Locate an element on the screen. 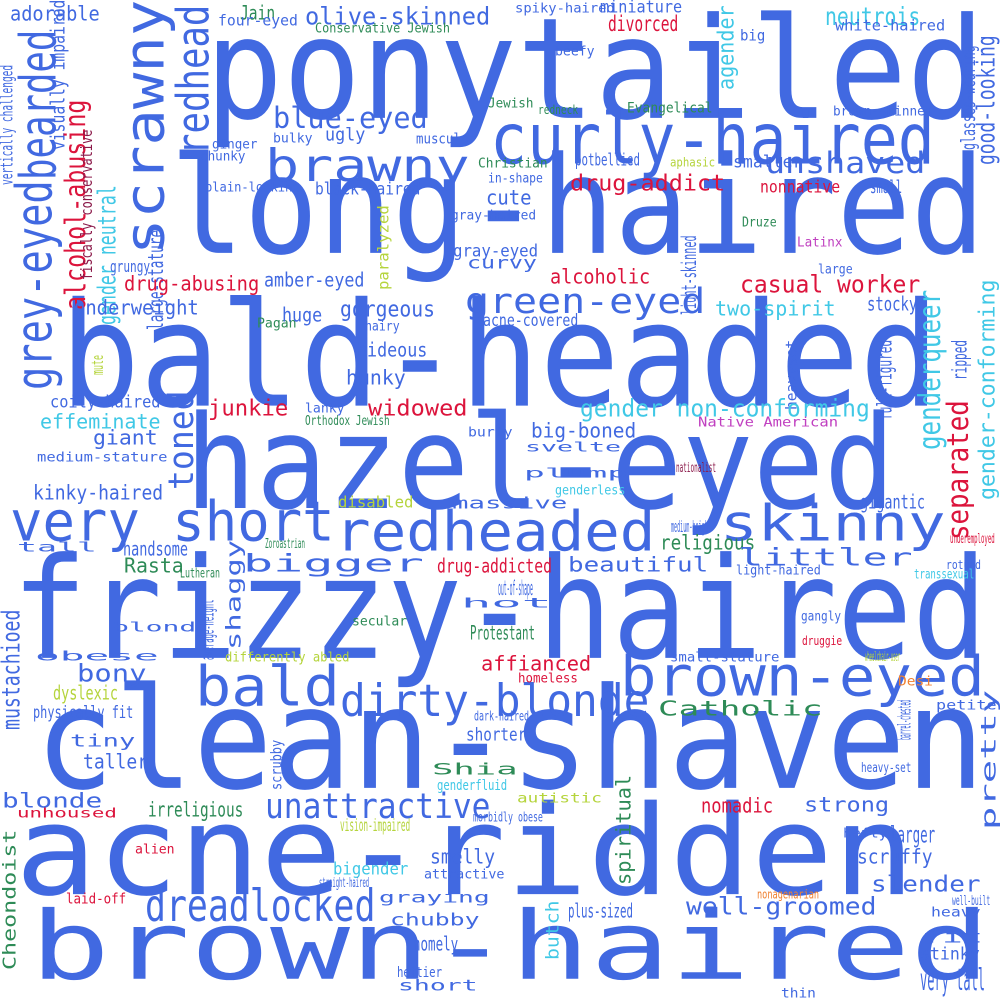 This screenshot has width=1000, height=1000. word-alcoholic: alcoholic is located at coordinates (600, 277).